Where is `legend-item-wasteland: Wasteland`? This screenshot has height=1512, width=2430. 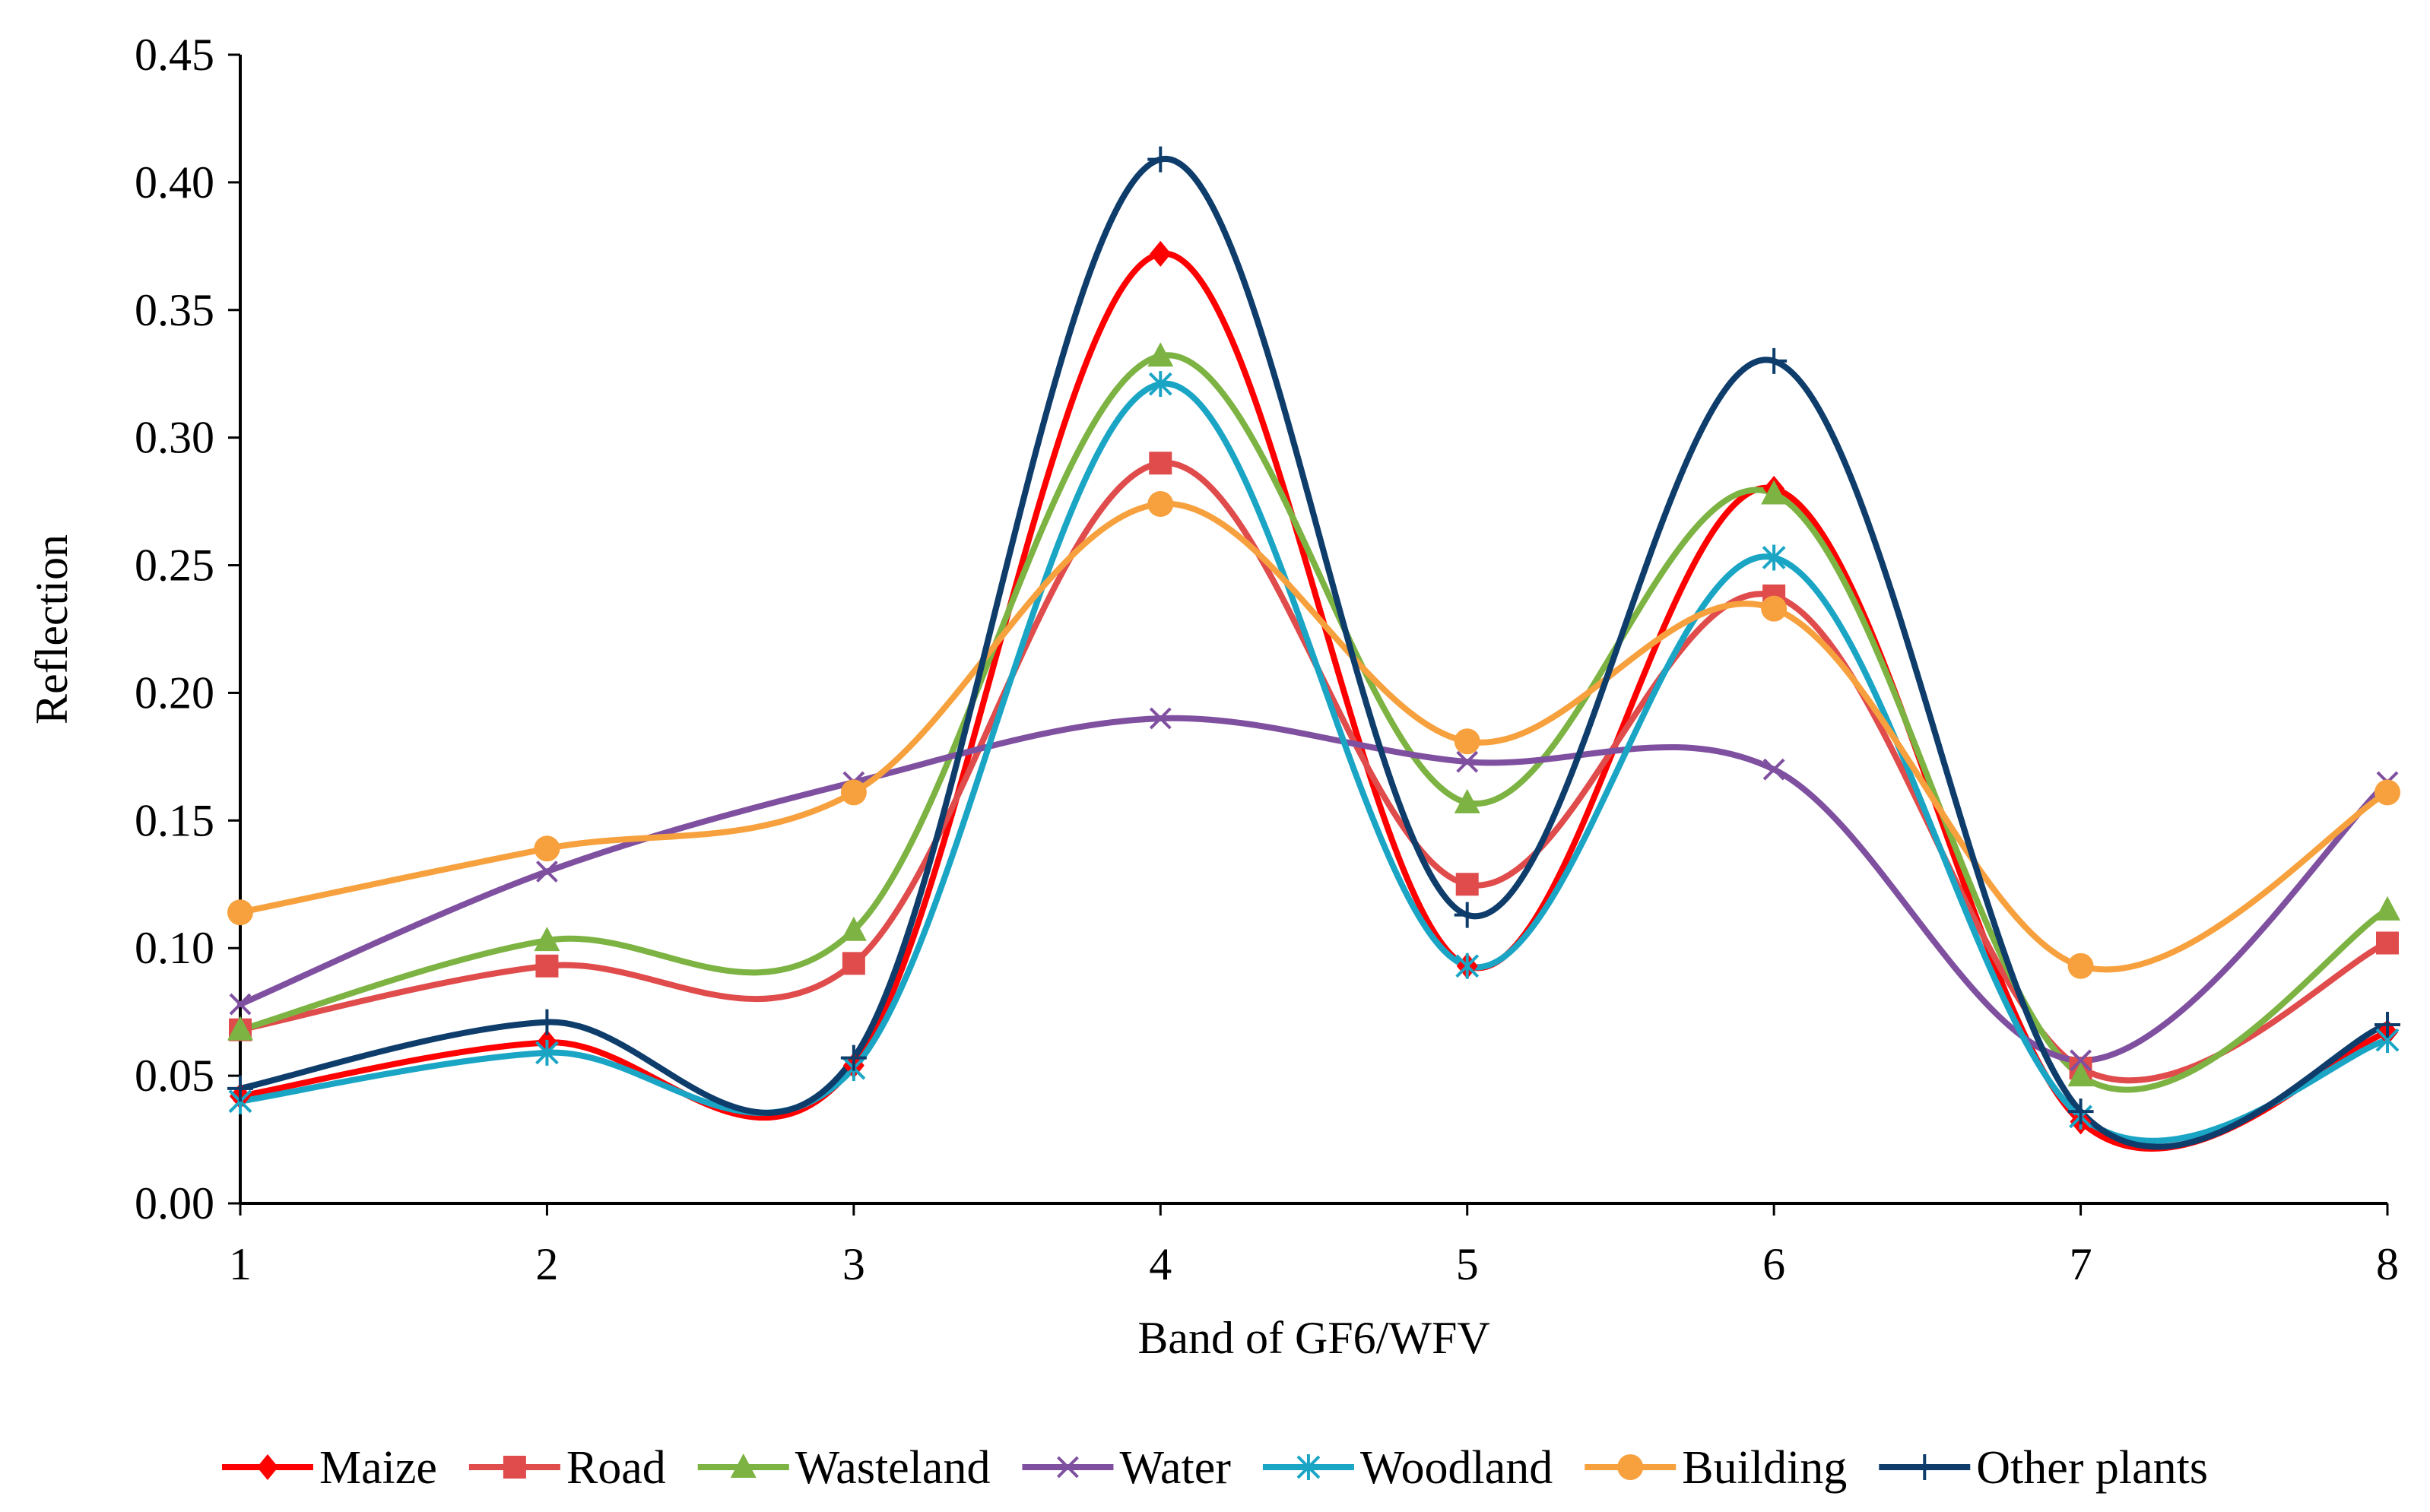
legend-item-wasteland: Wasteland is located at coordinates (844, 1468).